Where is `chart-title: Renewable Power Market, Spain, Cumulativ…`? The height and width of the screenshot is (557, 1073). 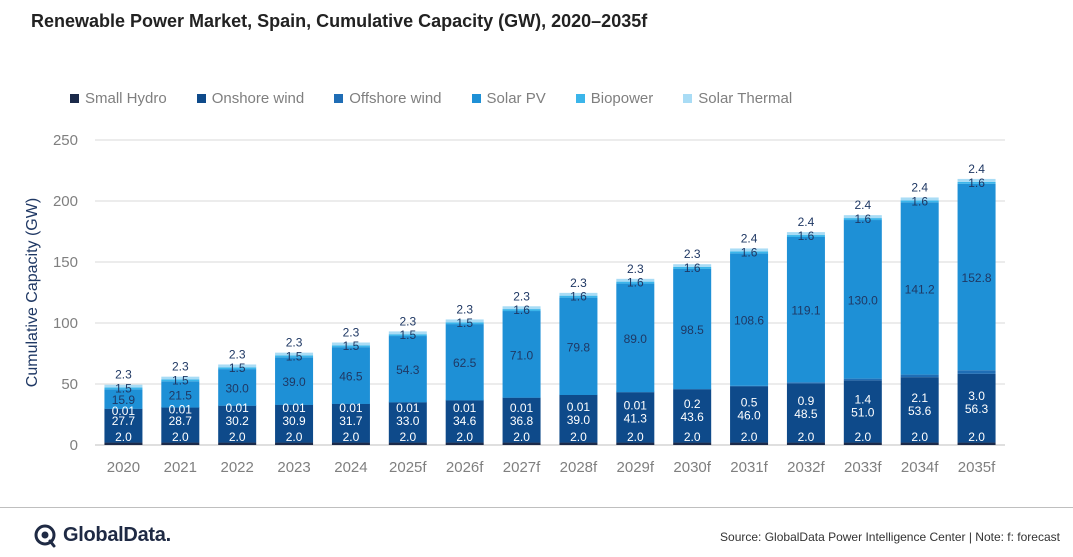 chart-title: Renewable Power Market, Spain, Cumulativ… is located at coordinates (339, 21).